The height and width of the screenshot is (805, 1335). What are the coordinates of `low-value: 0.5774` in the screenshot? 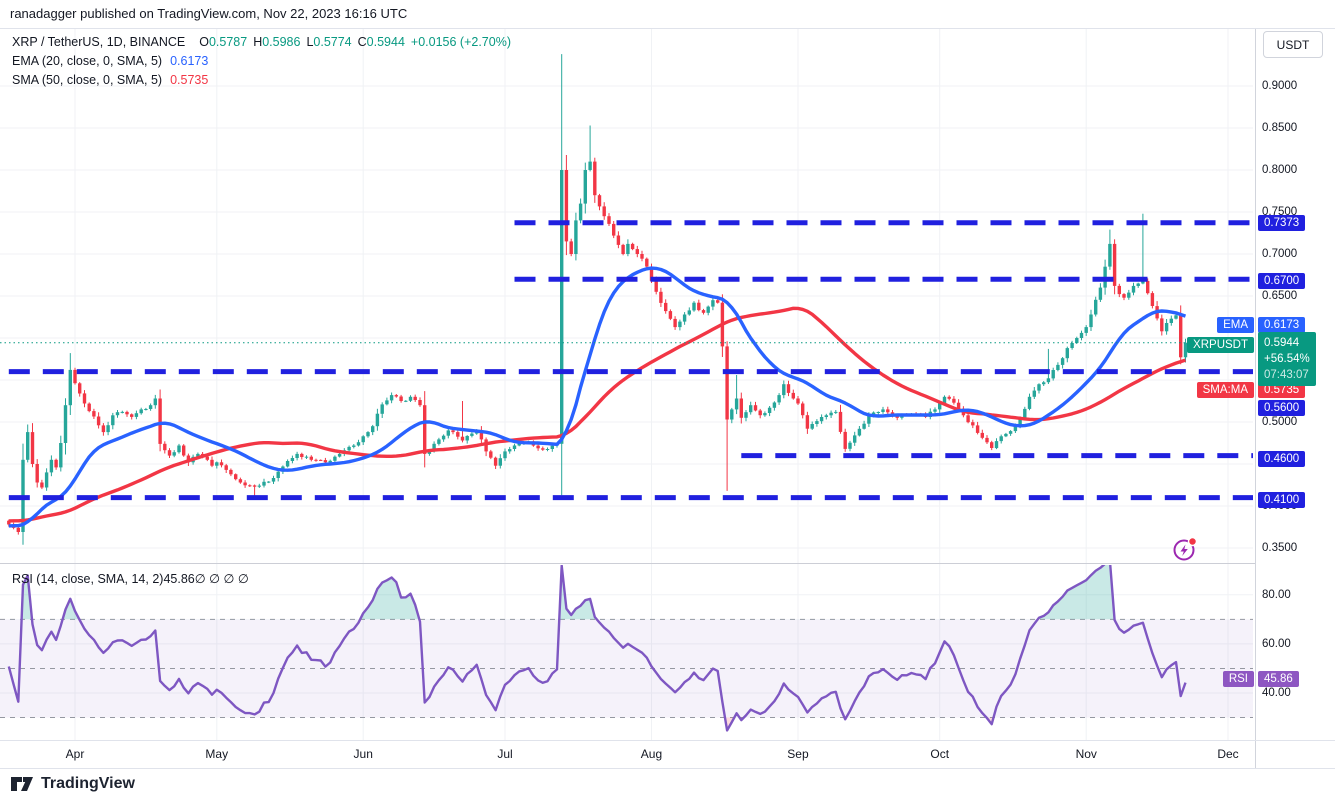 It's located at (332, 42).